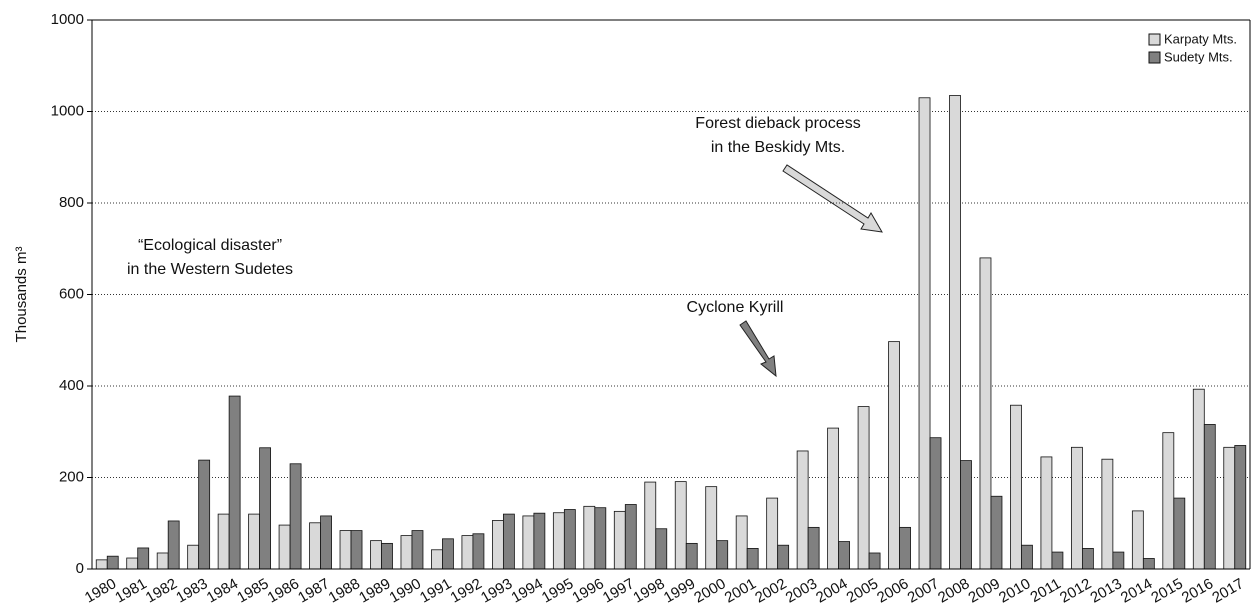  What do you see at coordinates (71, 476) in the screenshot?
I see `y-tick-label: 200` at bounding box center [71, 476].